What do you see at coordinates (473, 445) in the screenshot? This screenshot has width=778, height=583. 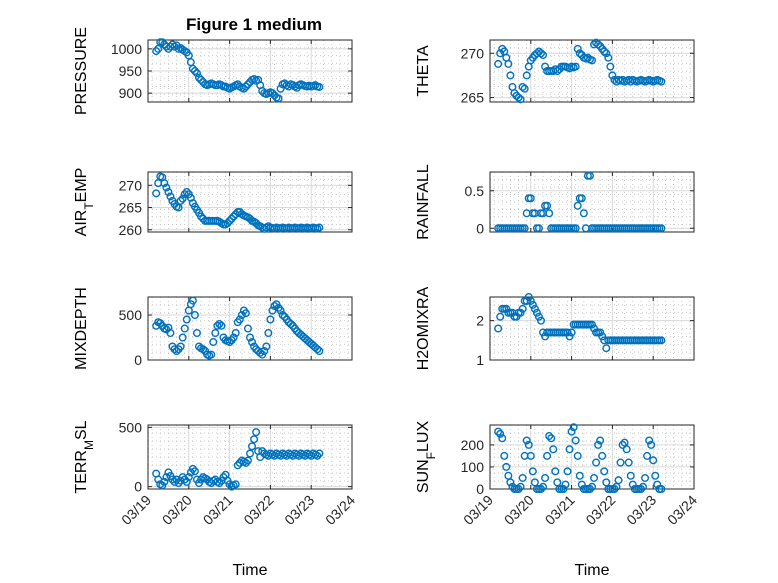 I see `y-tick-label: 200` at bounding box center [473, 445].